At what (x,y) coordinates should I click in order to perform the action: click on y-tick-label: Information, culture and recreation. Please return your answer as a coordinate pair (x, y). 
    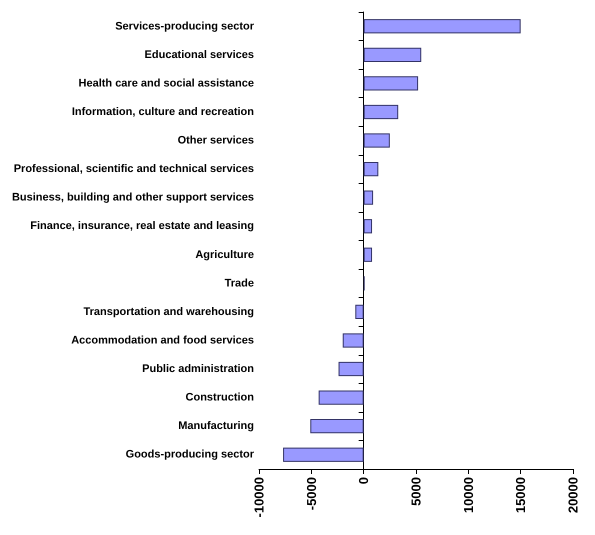
    Looking at the image, I should click on (163, 112).